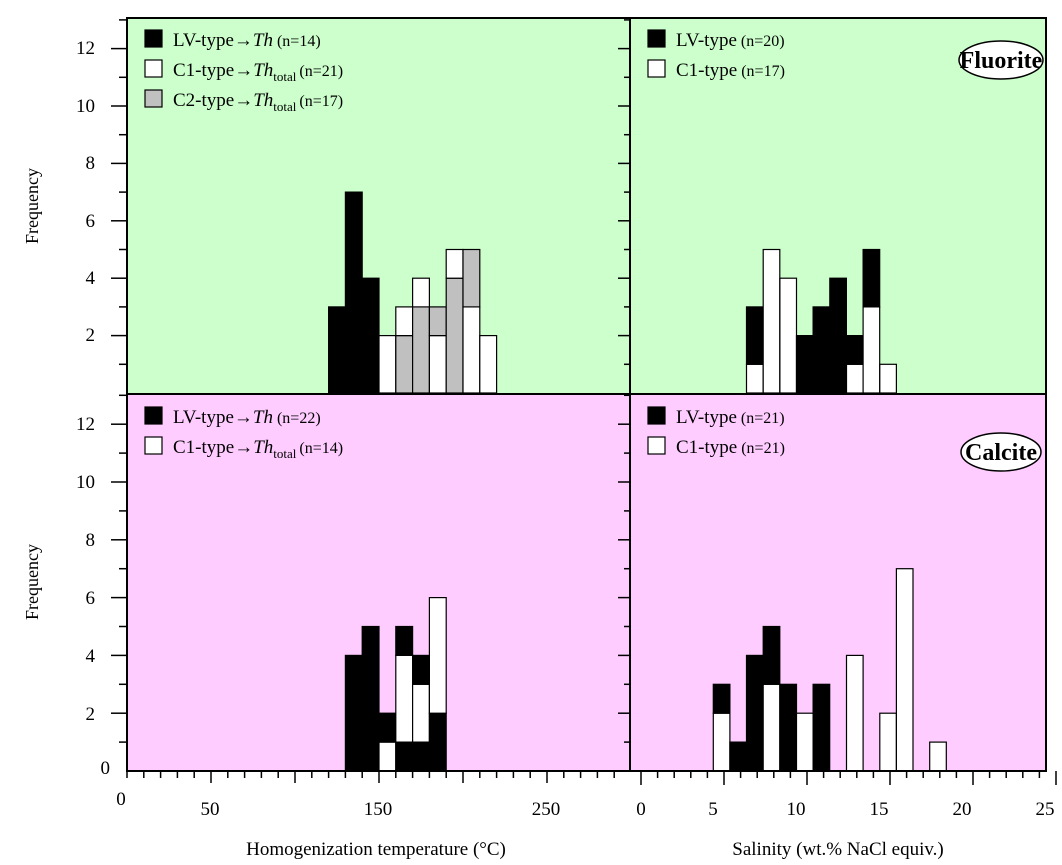 Image resolution: width=1062 pixels, height=865 pixels. Describe the element at coordinates (247, 417) in the screenshot. I see `legend-label: LV-type→Th (n=22)` at that location.